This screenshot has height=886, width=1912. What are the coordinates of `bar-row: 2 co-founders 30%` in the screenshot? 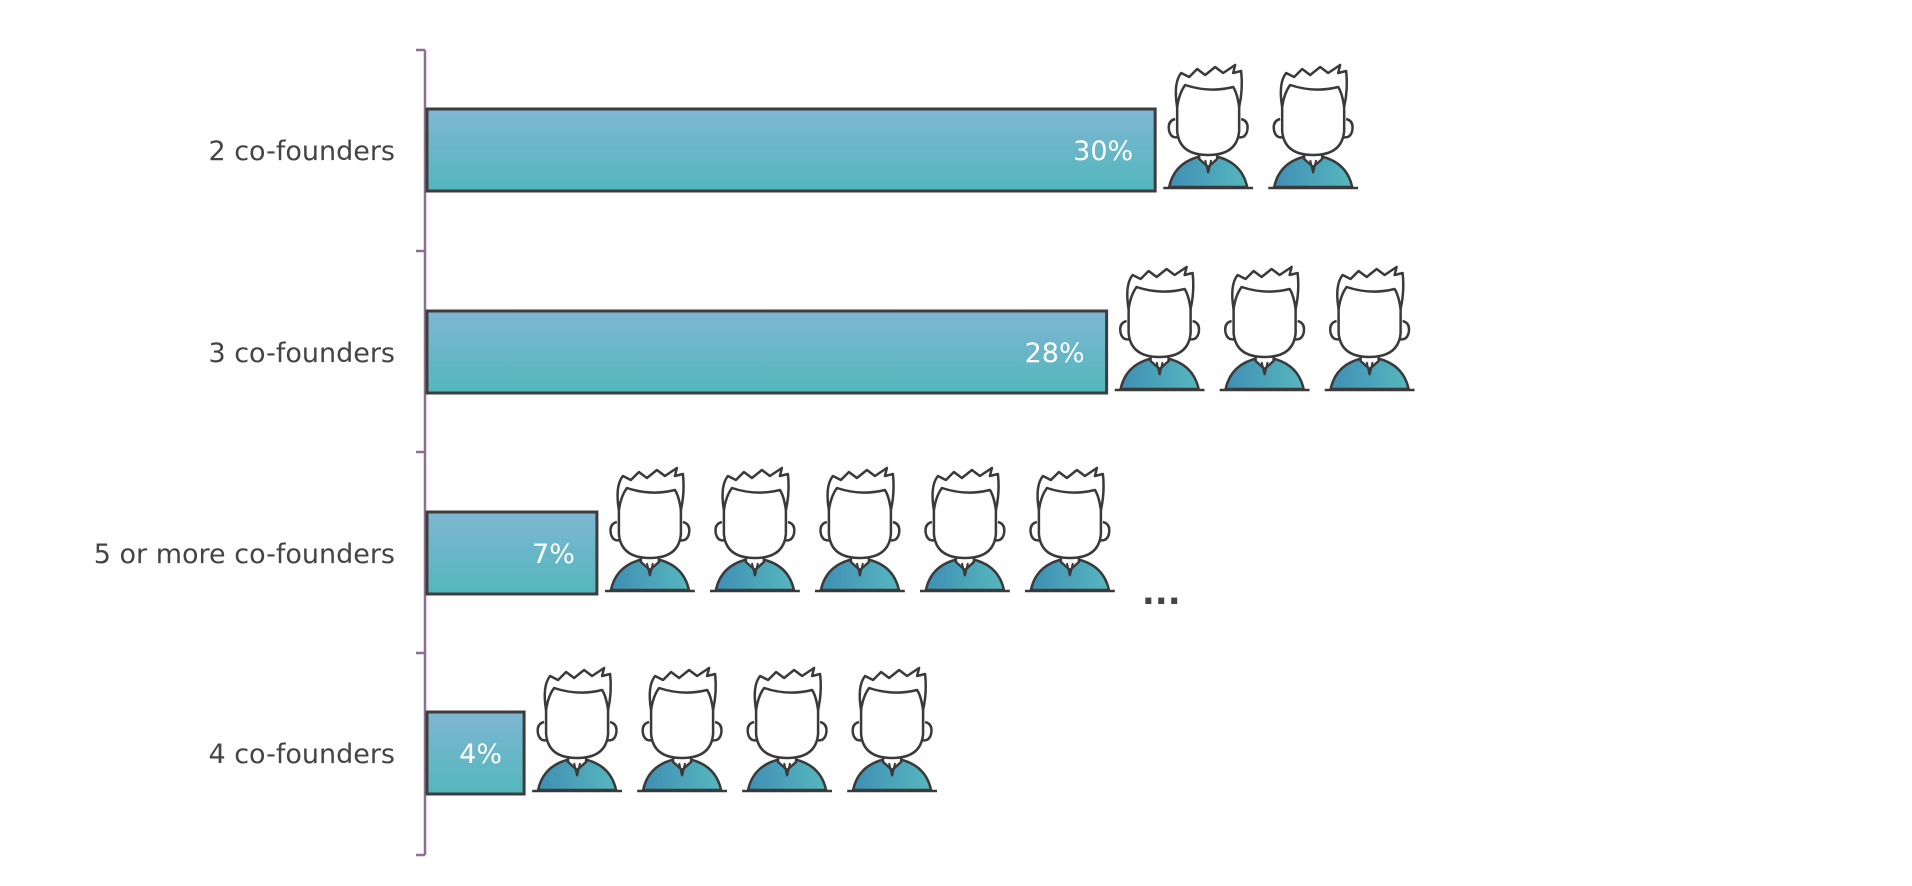 It's located at (783, 128).